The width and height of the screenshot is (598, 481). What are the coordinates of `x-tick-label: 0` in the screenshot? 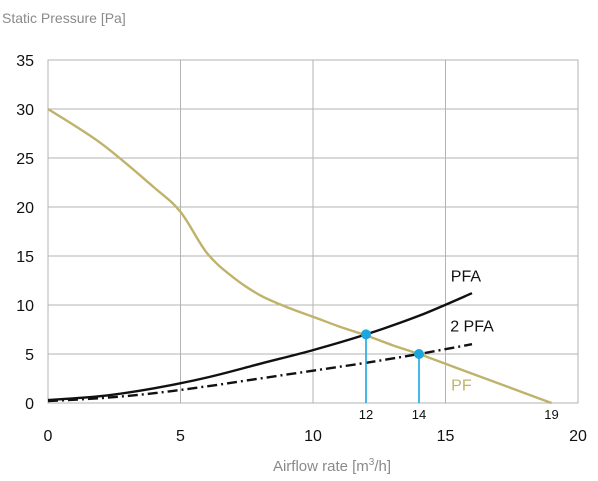 It's located at (48, 436).